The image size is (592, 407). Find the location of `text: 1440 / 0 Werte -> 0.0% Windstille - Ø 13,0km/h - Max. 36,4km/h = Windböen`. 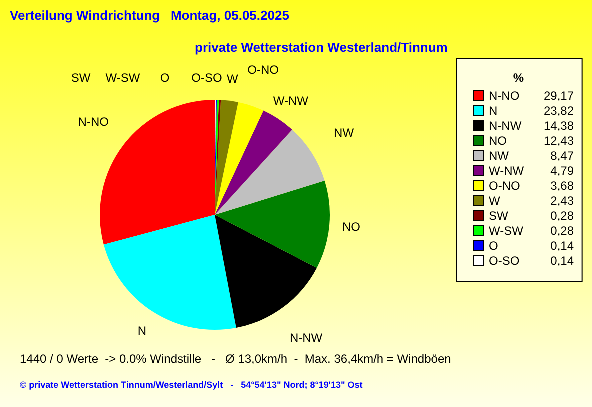

text: 1440 / 0 Werte -> 0.0% Windstille - Ø 13,0km/h - Max. 36,4km/h = Windböen is located at coordinates (236, 359).